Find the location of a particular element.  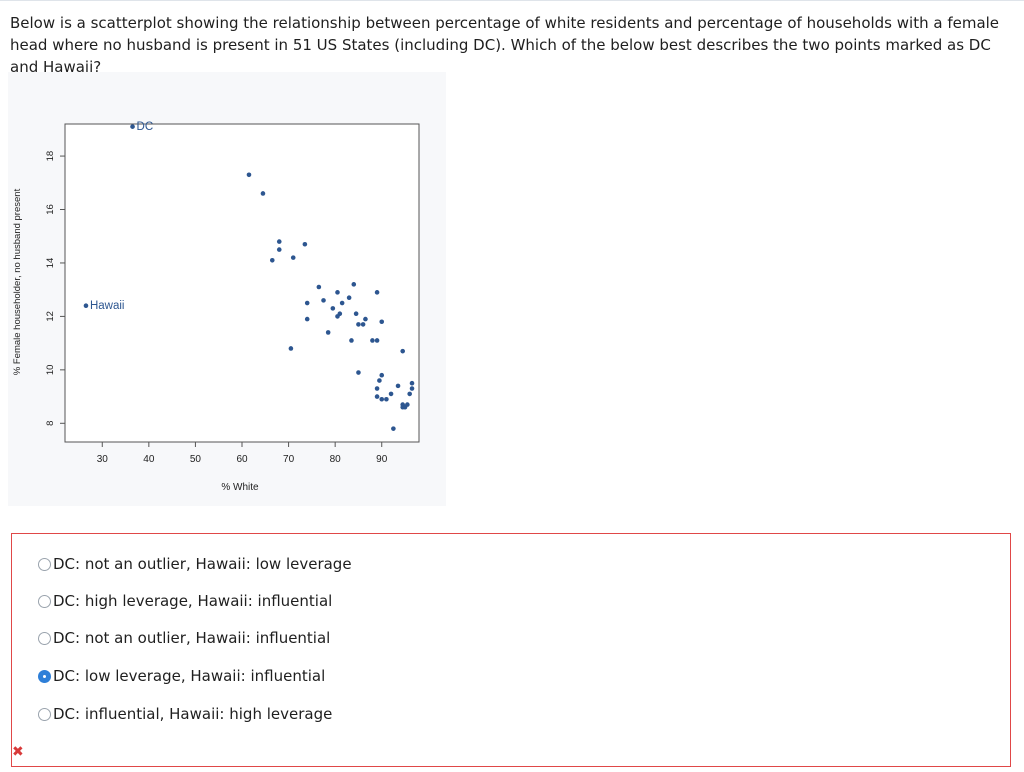

y-tick-label: 14 is located at coordinates (50, 263).